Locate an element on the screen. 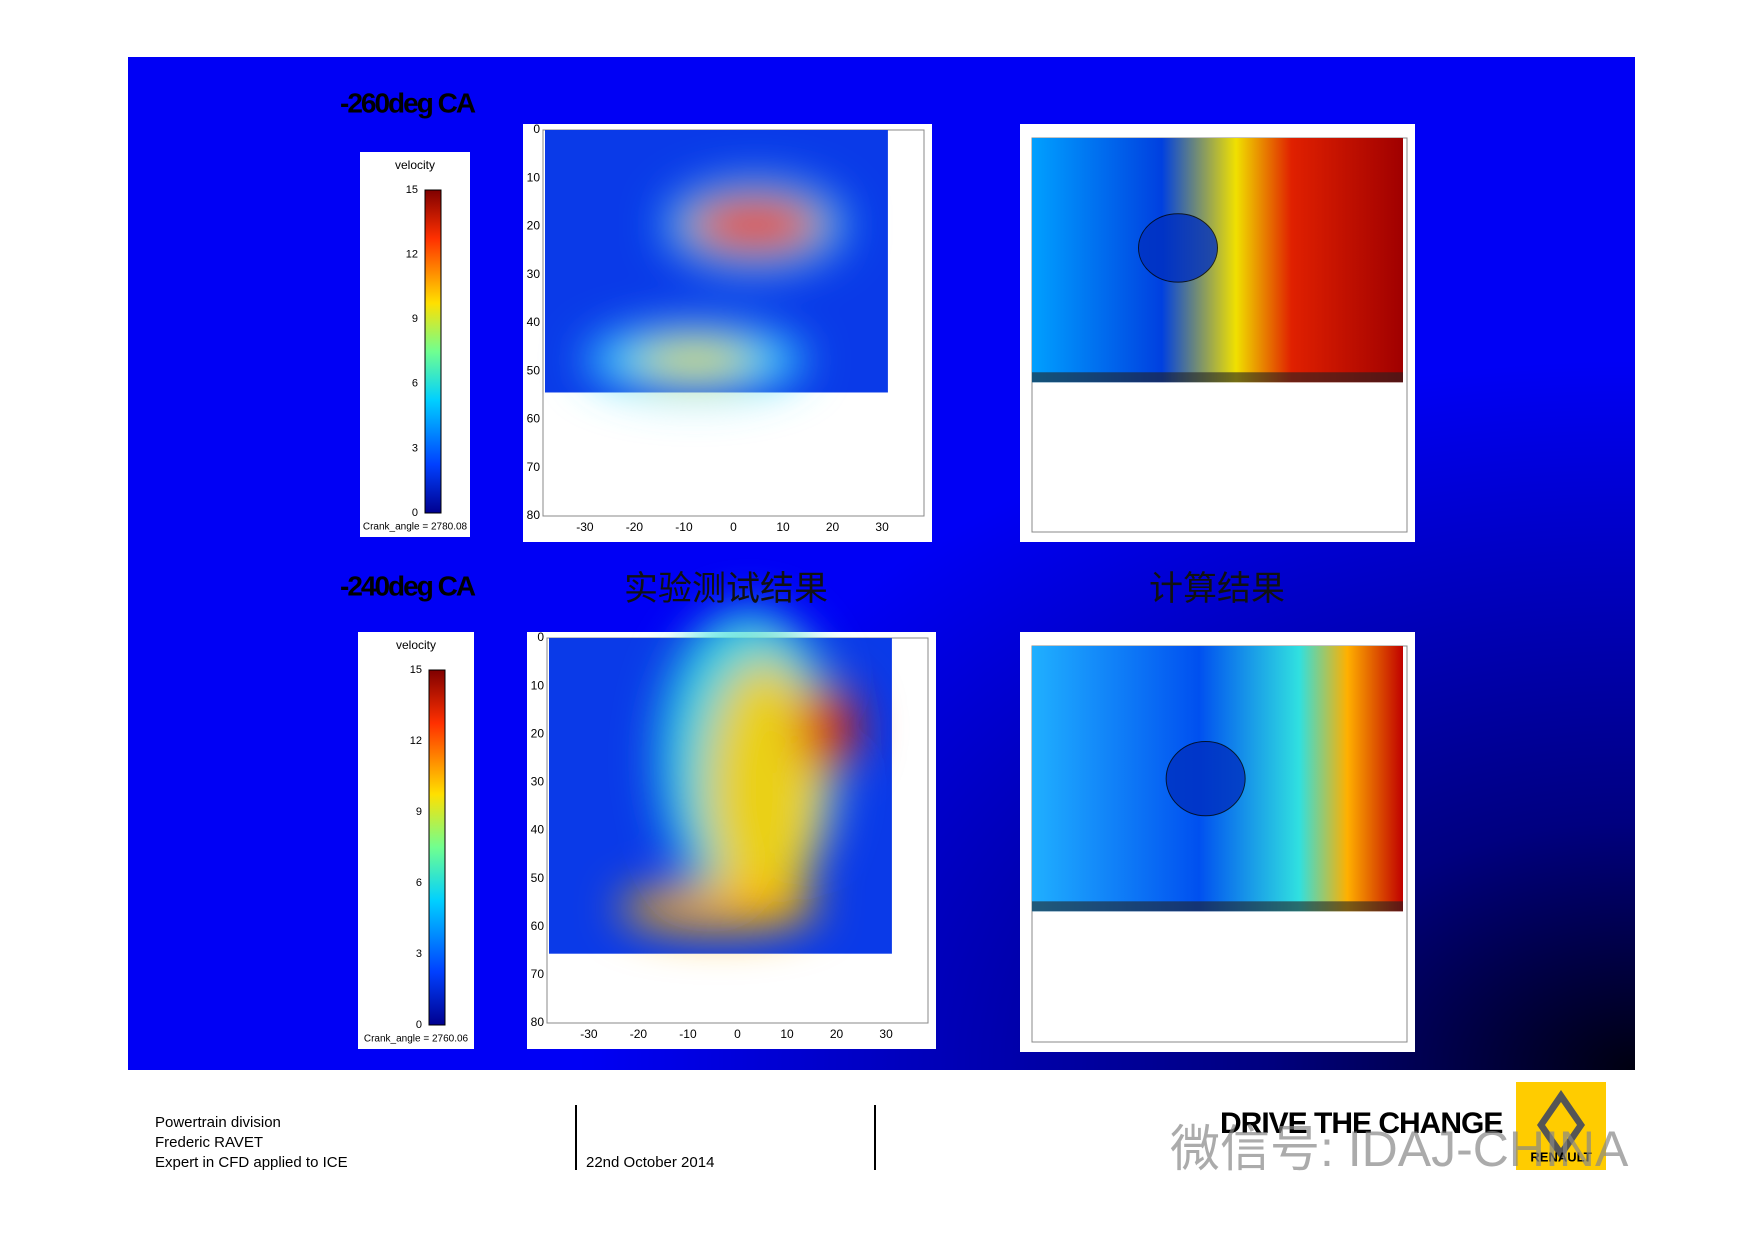  logo-diamond is located at coordinates (1561, 1125).